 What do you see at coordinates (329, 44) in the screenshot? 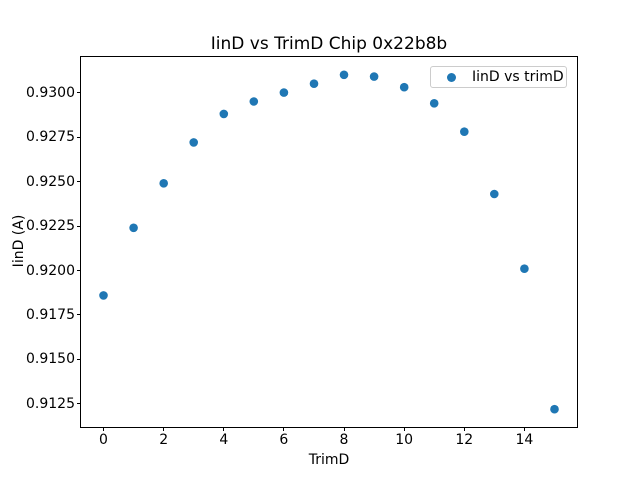
I see `chart-title: IinD vs TrimD Chip 0x22b8b` at bounding box center [329, 44].